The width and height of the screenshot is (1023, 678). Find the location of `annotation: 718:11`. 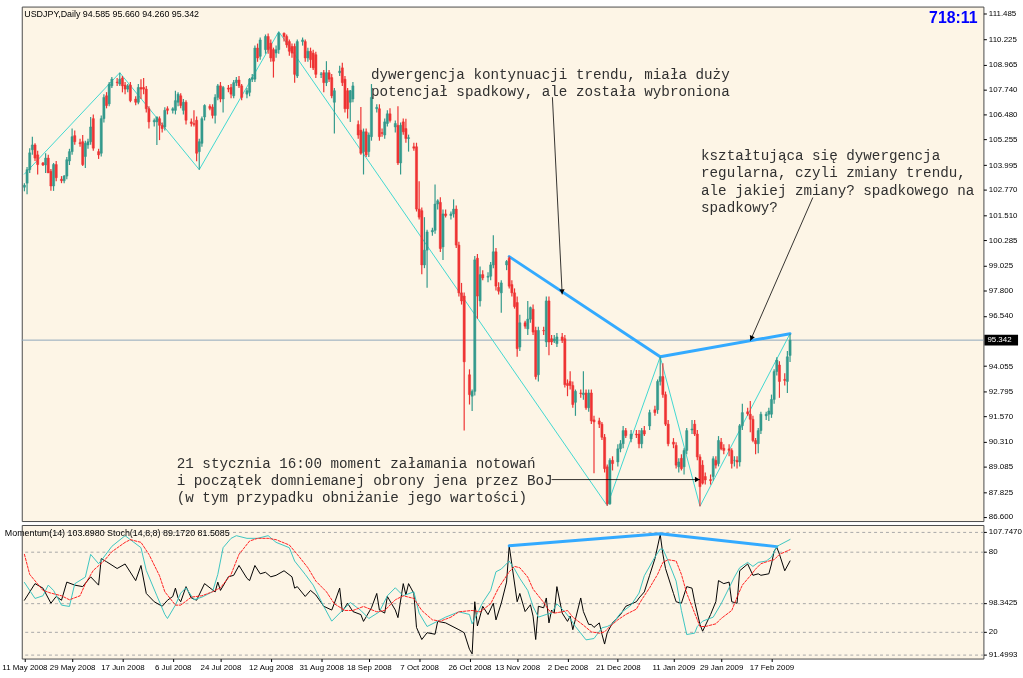

annotation: 718:11 is located at coordinates (953, 18).